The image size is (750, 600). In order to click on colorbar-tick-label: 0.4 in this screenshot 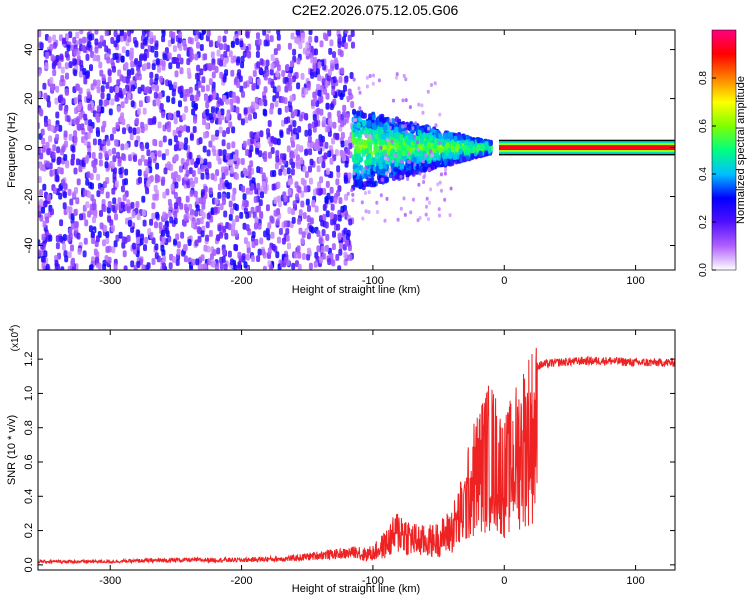, I will do `click(703, 174)`.